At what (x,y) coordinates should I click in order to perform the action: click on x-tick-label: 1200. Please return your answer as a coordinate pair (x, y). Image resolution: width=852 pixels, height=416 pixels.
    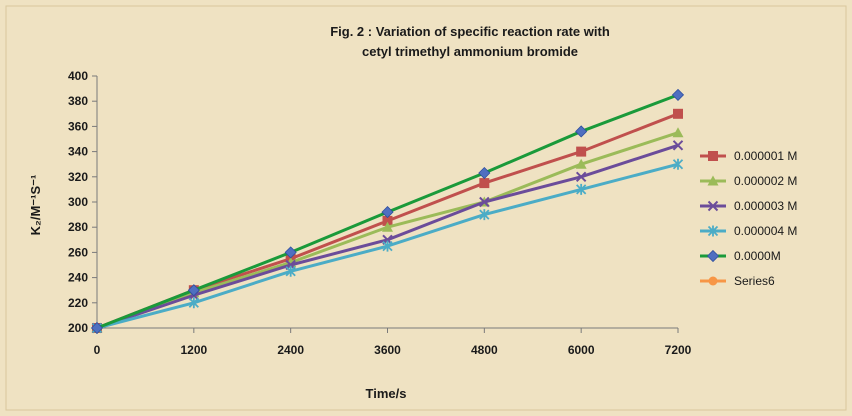
    Looking at the image, I should click on (193, 350).